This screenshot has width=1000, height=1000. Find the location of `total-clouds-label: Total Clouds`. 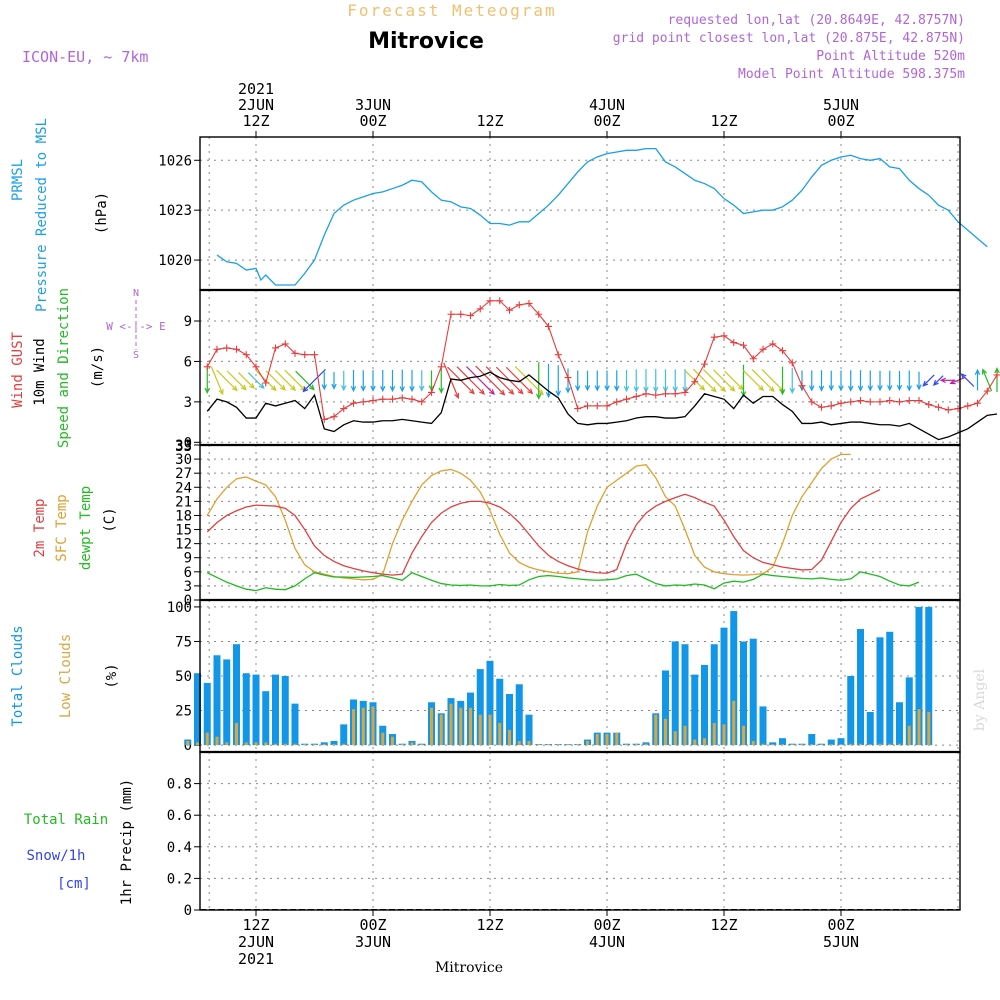

total-clouds-label: Total Clouds is located at coordinates (18, 675).